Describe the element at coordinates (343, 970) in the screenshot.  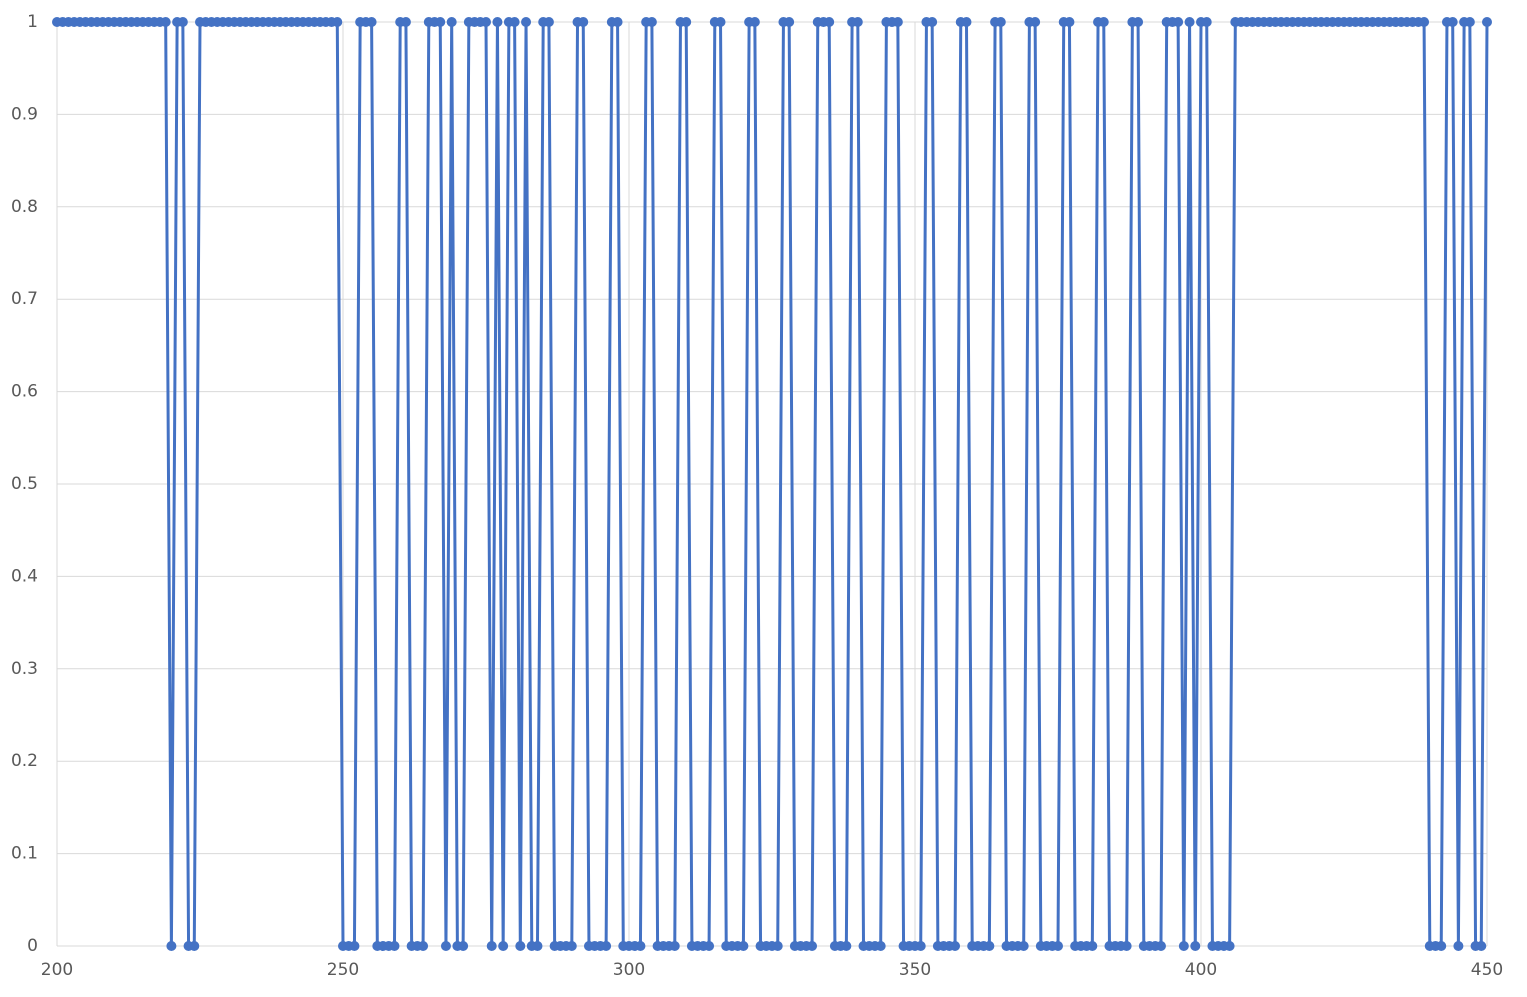
I see `x-tick-label: 250` at that location.